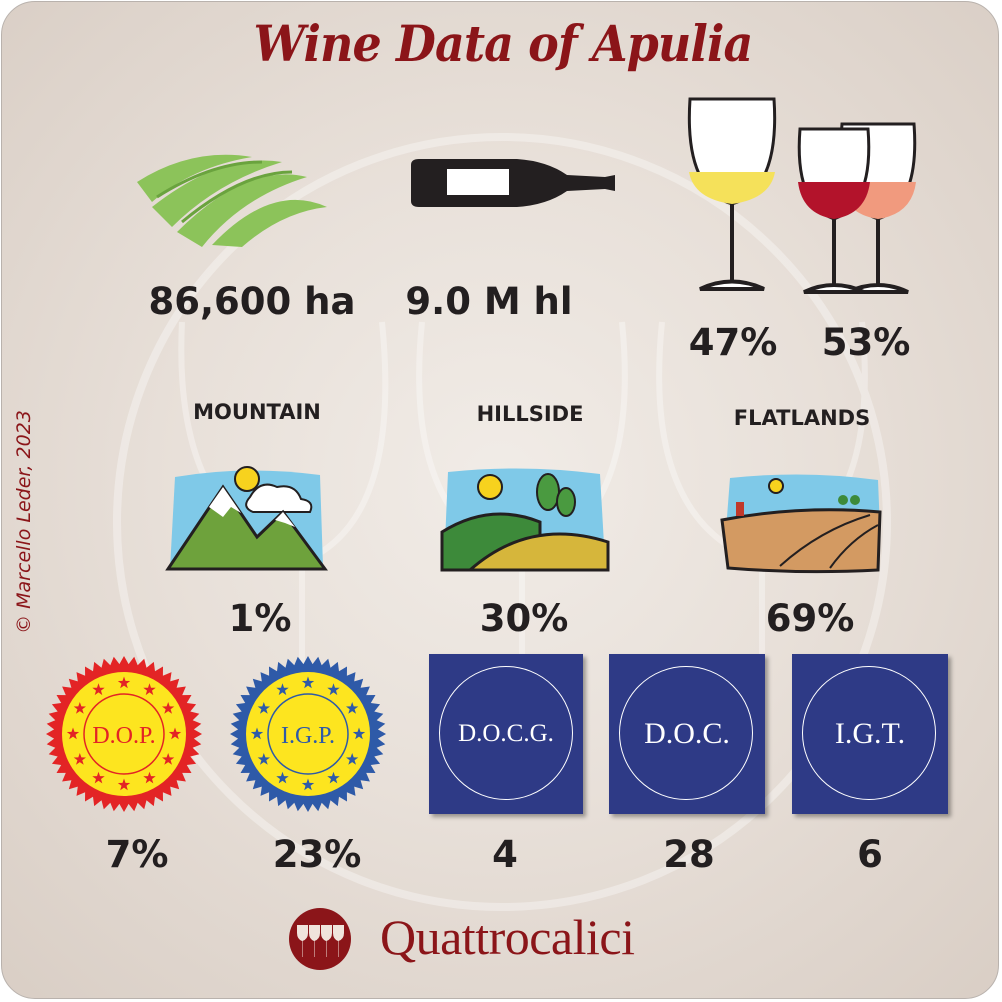  Describe the element at coordinates (252, 301) in the screenshot. I see `vineyard-area: 86,600 ha` at that location.